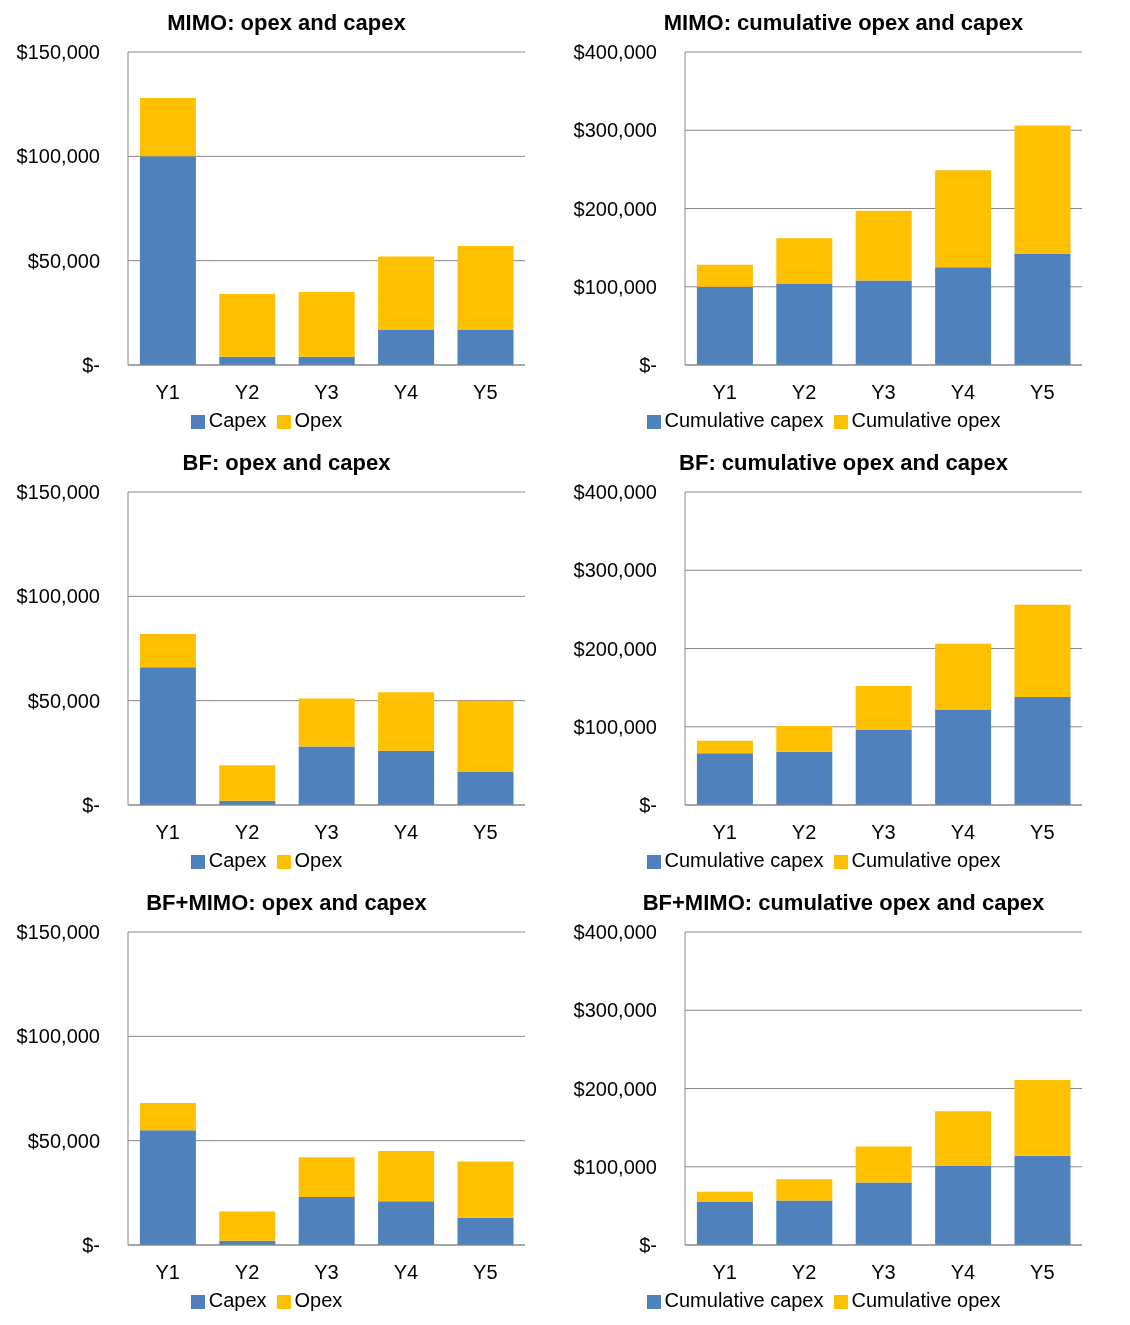 The height and width of the screenshot is (1325, 1130). What do you see at coordinates (615, 570) in the screenshot?
I see `y-tick-label: $300,000` at bounding box center [615, 570].